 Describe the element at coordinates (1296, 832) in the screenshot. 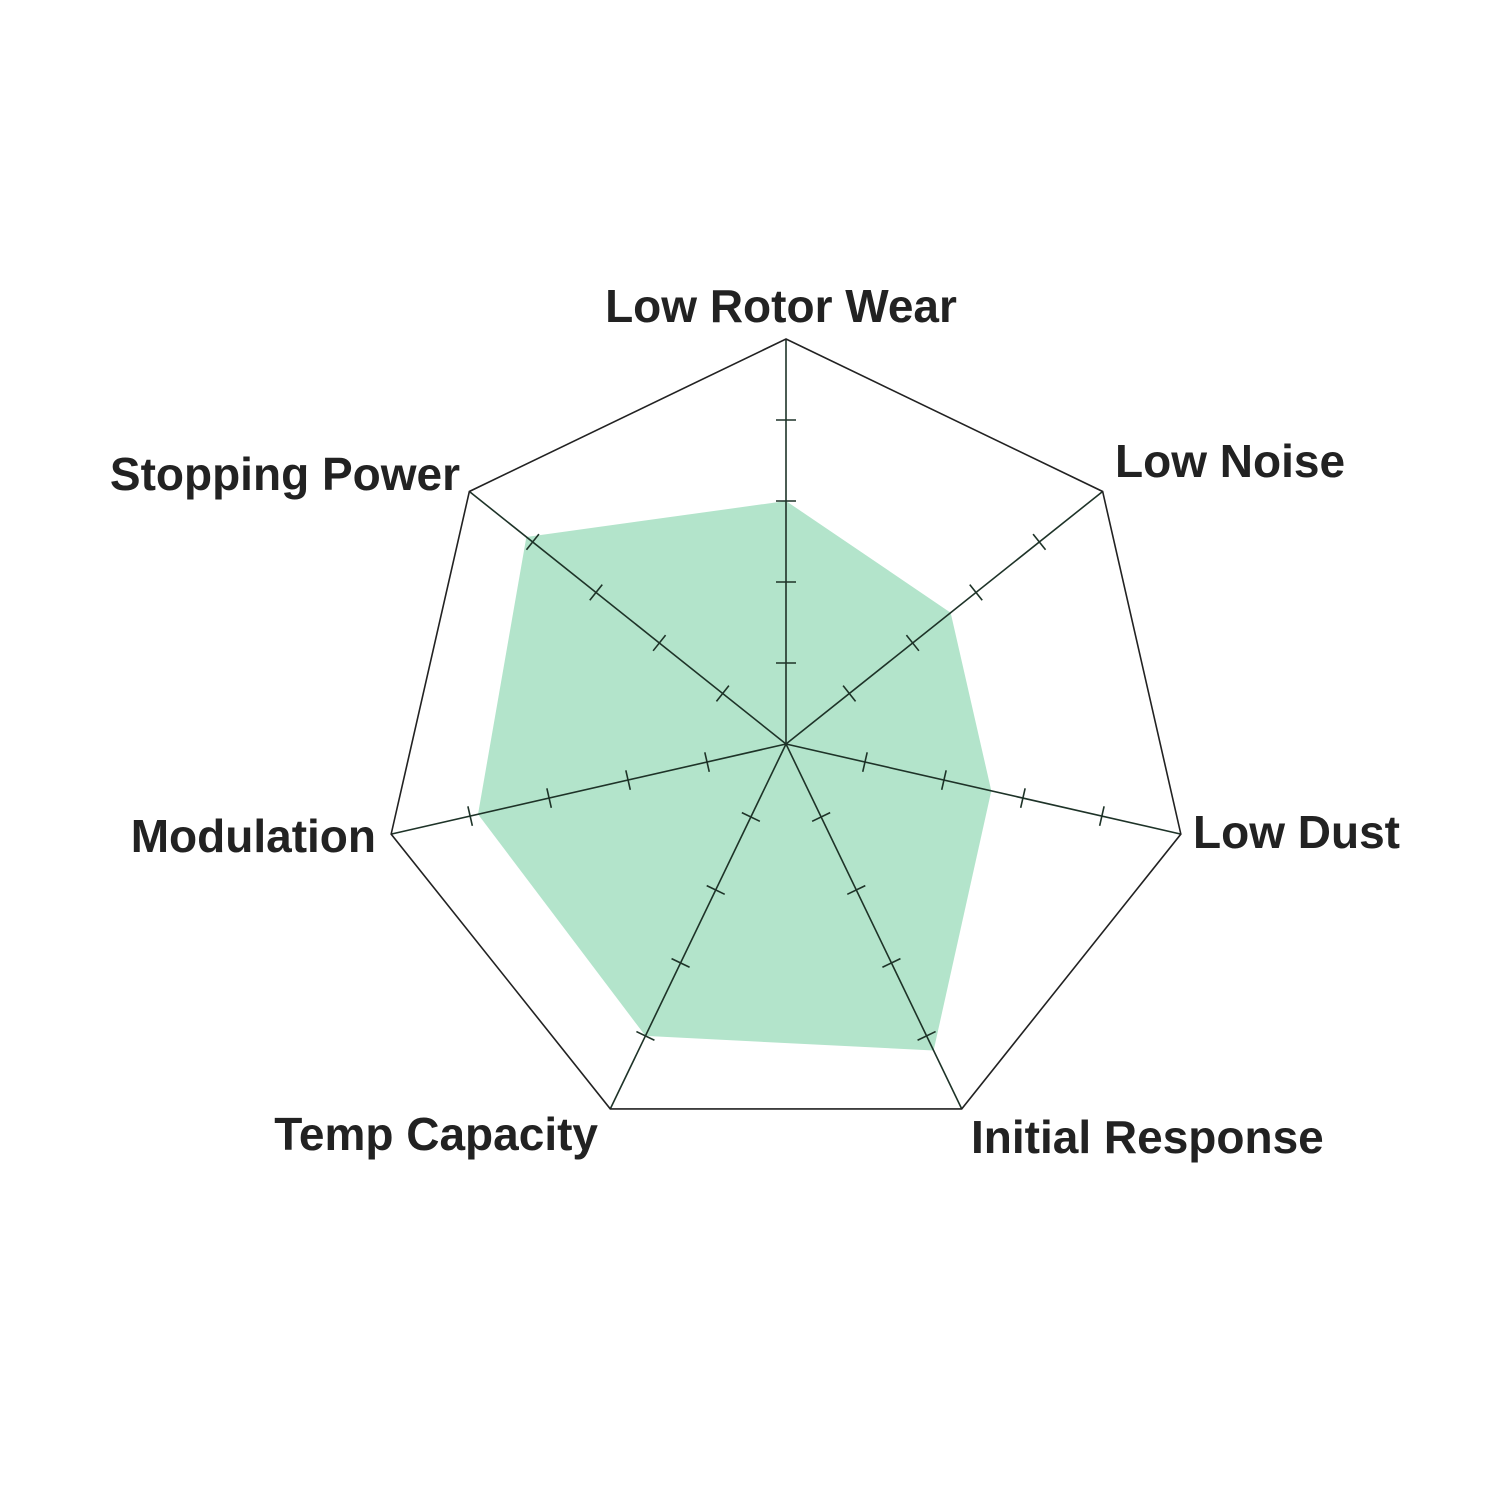

I see `axis-label-low-dust: Low Dust` at that location.